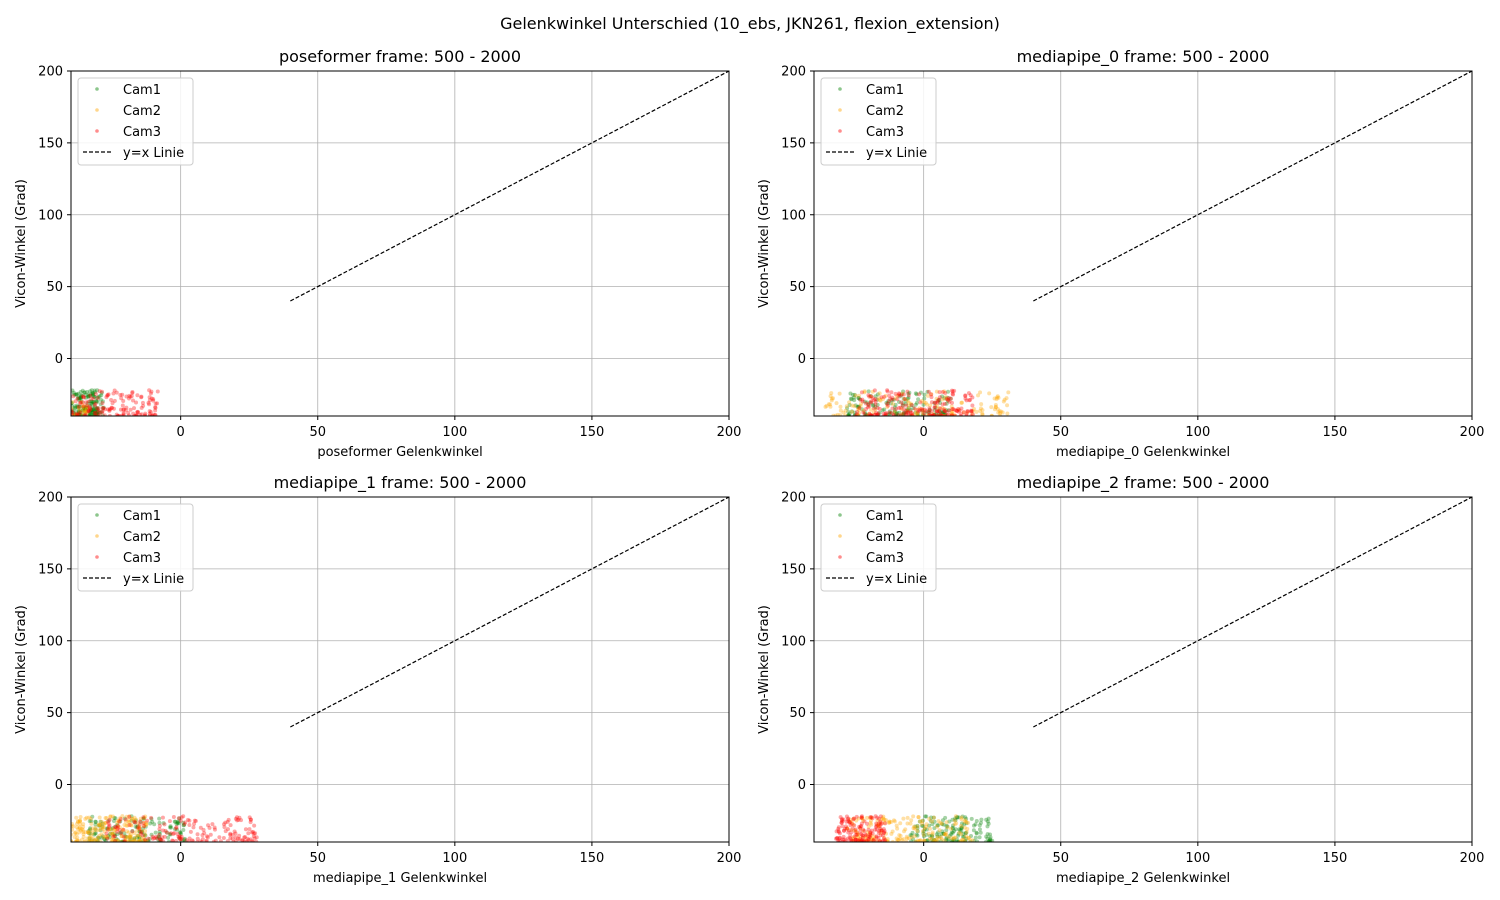  What do you see at coordinates (135, 547) in the screenshot?
I see `legend-box` at bounding box center [135, 547].